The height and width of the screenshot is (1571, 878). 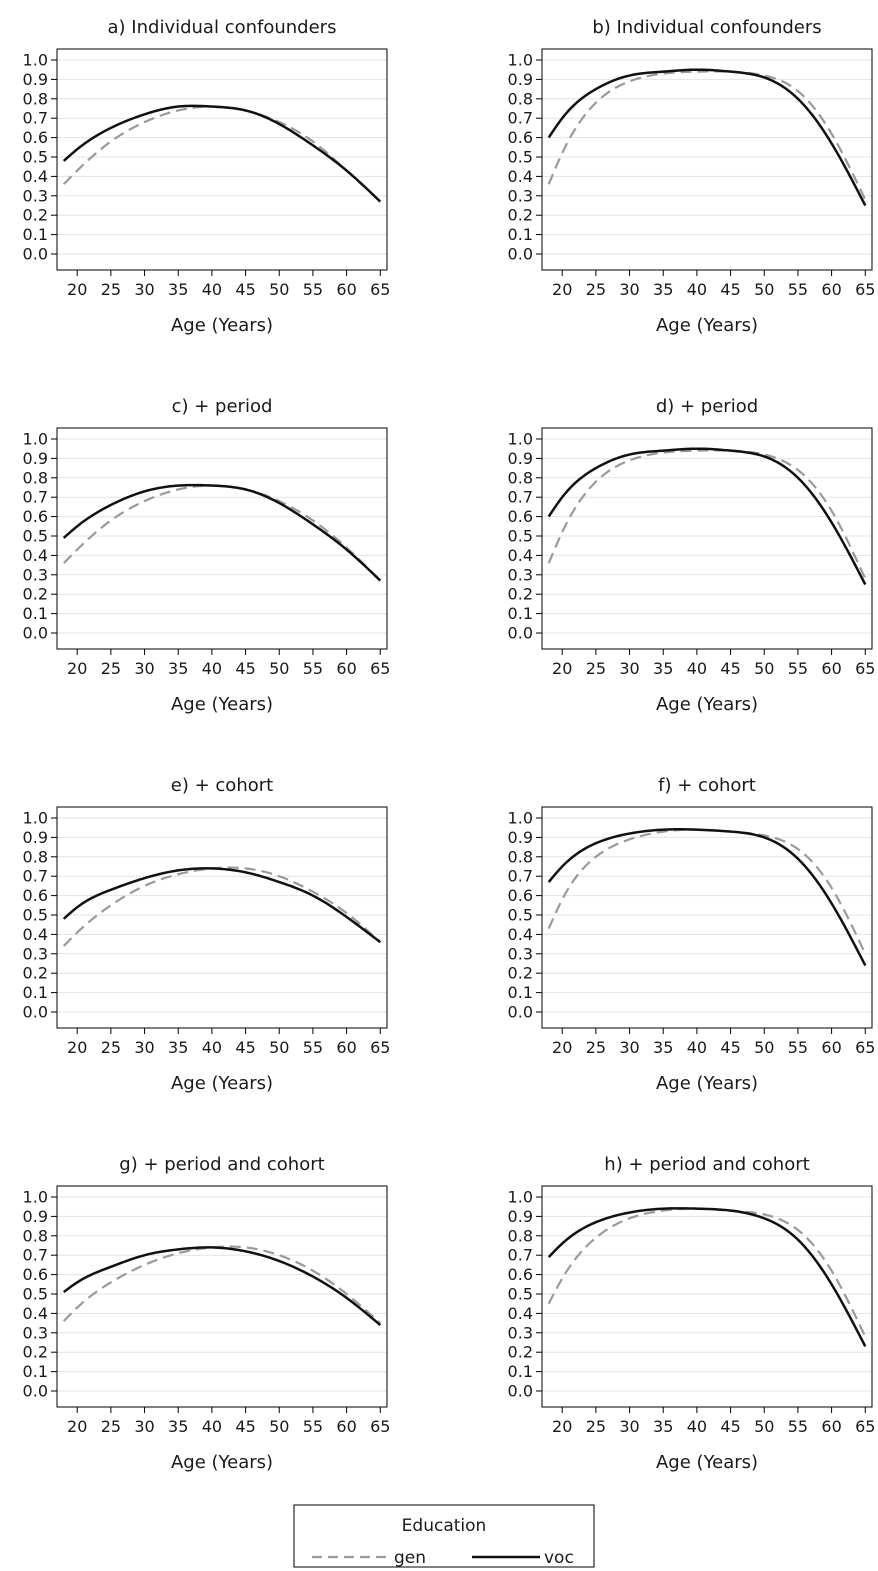 I want to click on panel-title: a) Individual confounders, so click(x=222, y=27).